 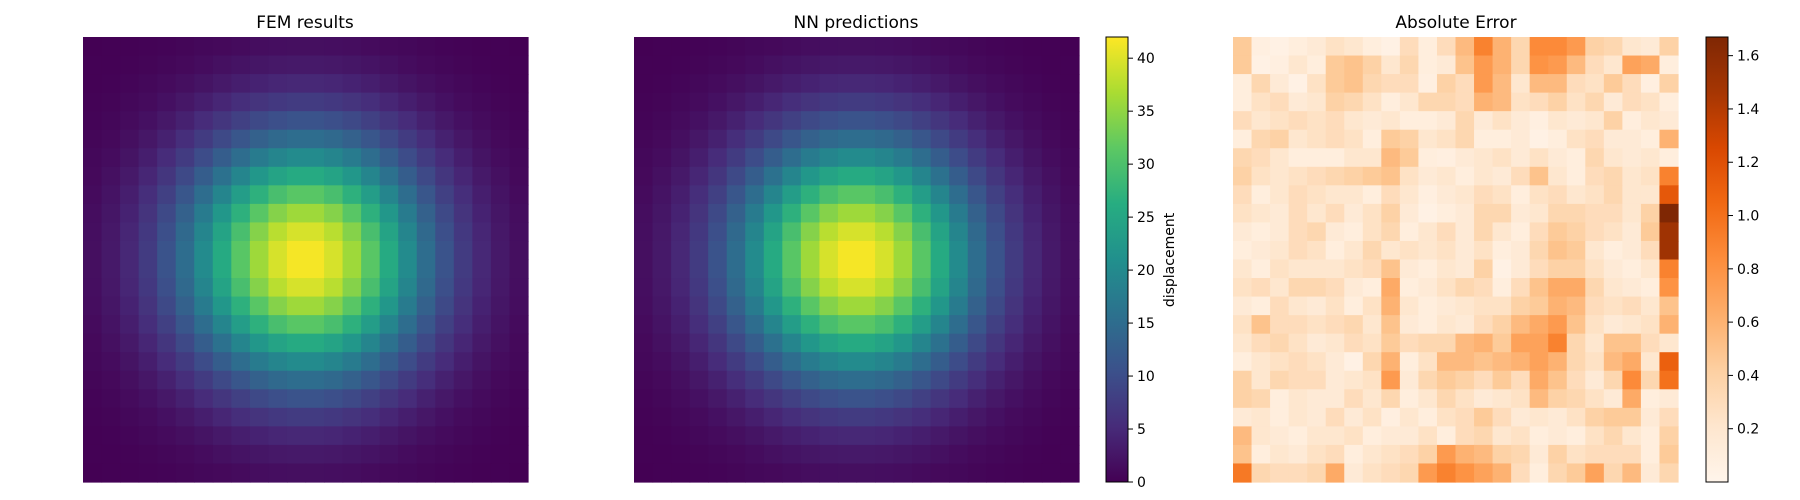 I want to click on colorbar-tick-label: 0.4, so click(x=1748, y=376).